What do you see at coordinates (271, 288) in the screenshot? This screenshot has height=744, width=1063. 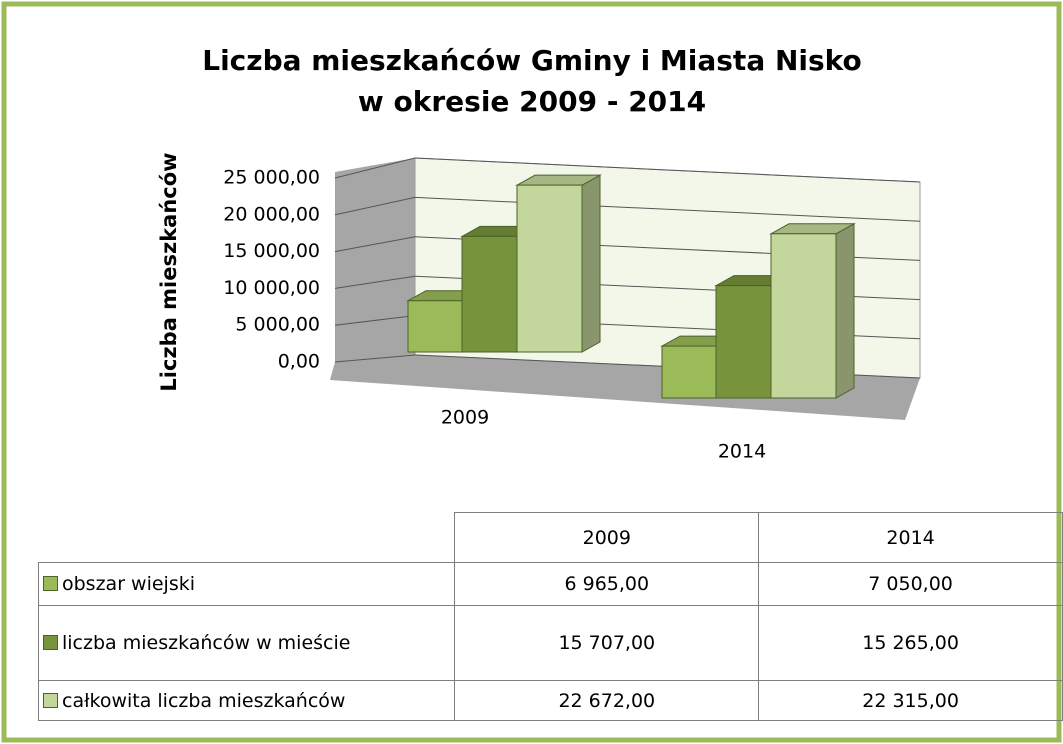 I see `y-tick-label: 10 000,00` at bounding box center [271, 288].